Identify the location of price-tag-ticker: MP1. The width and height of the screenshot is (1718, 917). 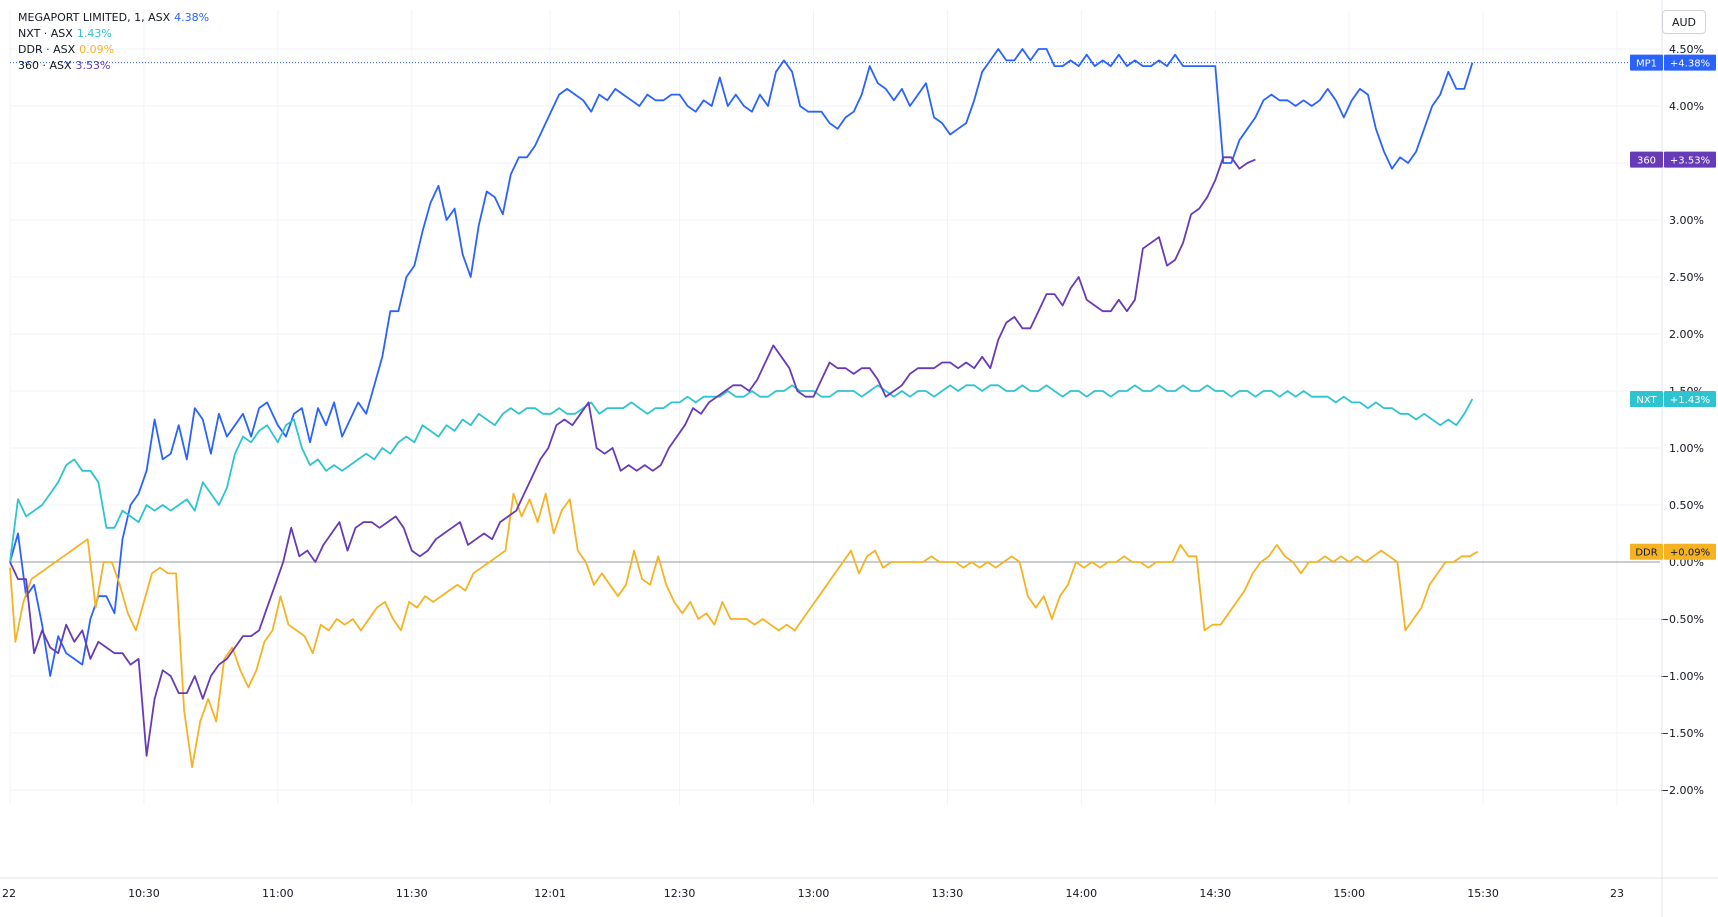
(1646, 64).